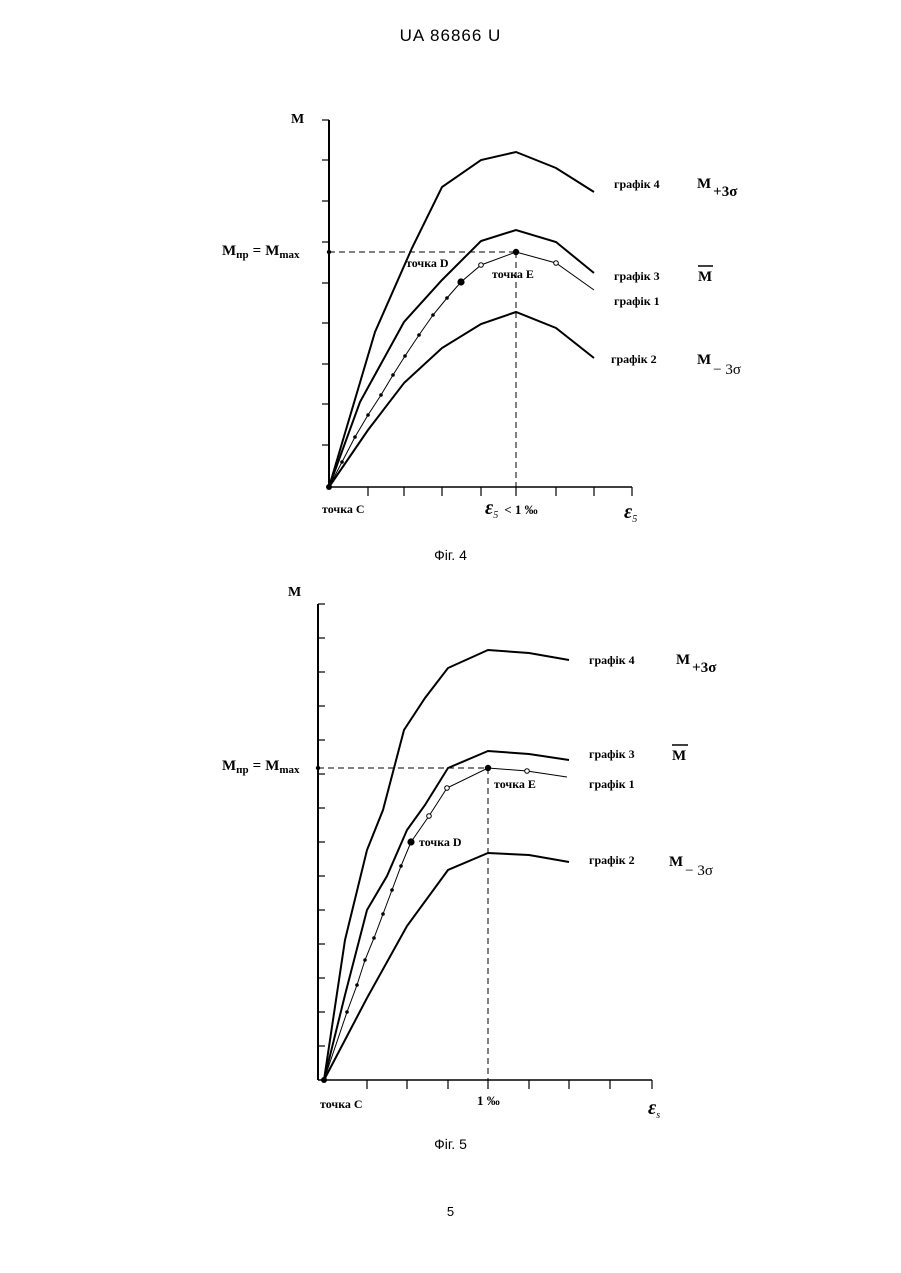 This screenshot has height=1273, width=901. Describe the element at coordinates (696, 664) in the screenshot. I see `fig5-m-plus-3sigma-symbol: M+3σ` at that location.